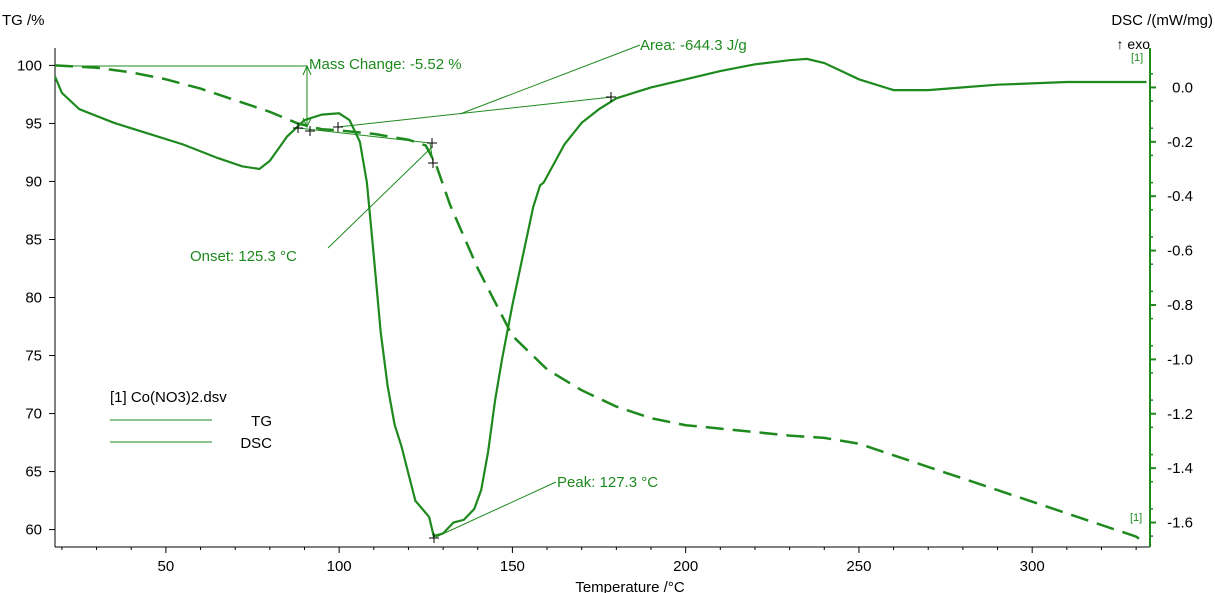 The image size is (1215, 593). Describe the element at coordinates (33, 530) in the screenshot. I see `y1-tick-label: 60` at that location.